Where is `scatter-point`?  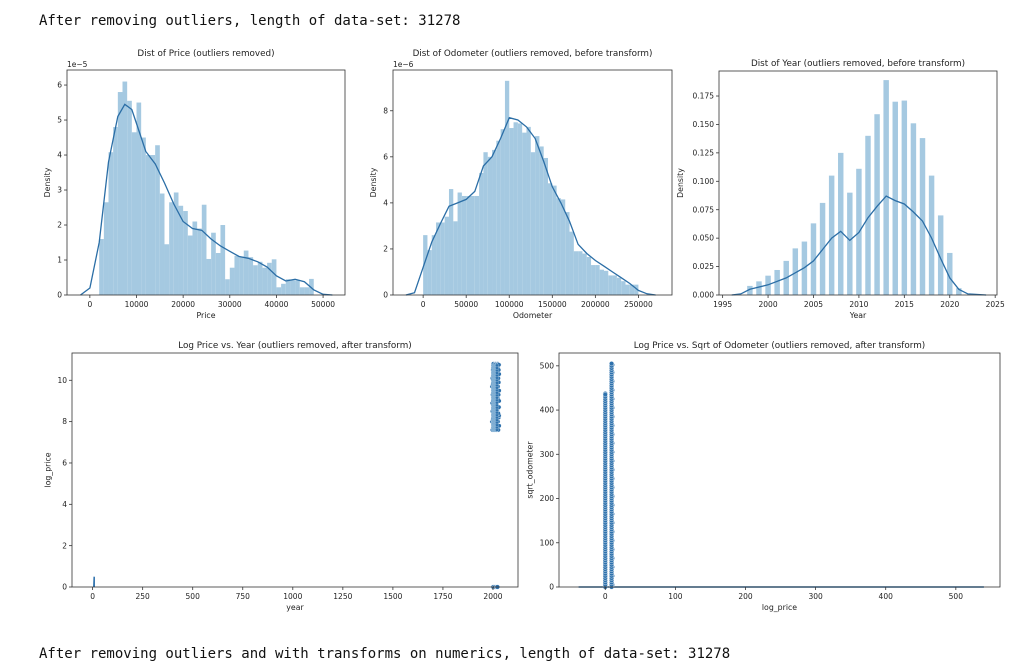 scatter-point is located at coordinates (612, 364).